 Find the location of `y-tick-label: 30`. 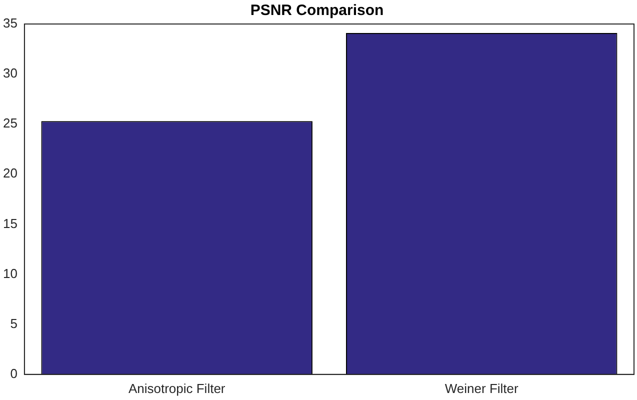

y-tick-label: 30 is located at coordinates (10, 73).